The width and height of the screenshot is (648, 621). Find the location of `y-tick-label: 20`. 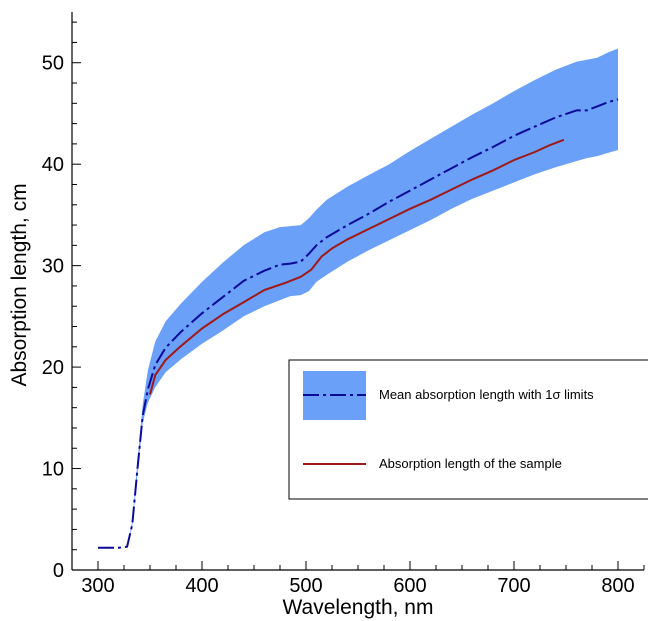

y-tick-label: 20 is located at coordinates (53, 368).